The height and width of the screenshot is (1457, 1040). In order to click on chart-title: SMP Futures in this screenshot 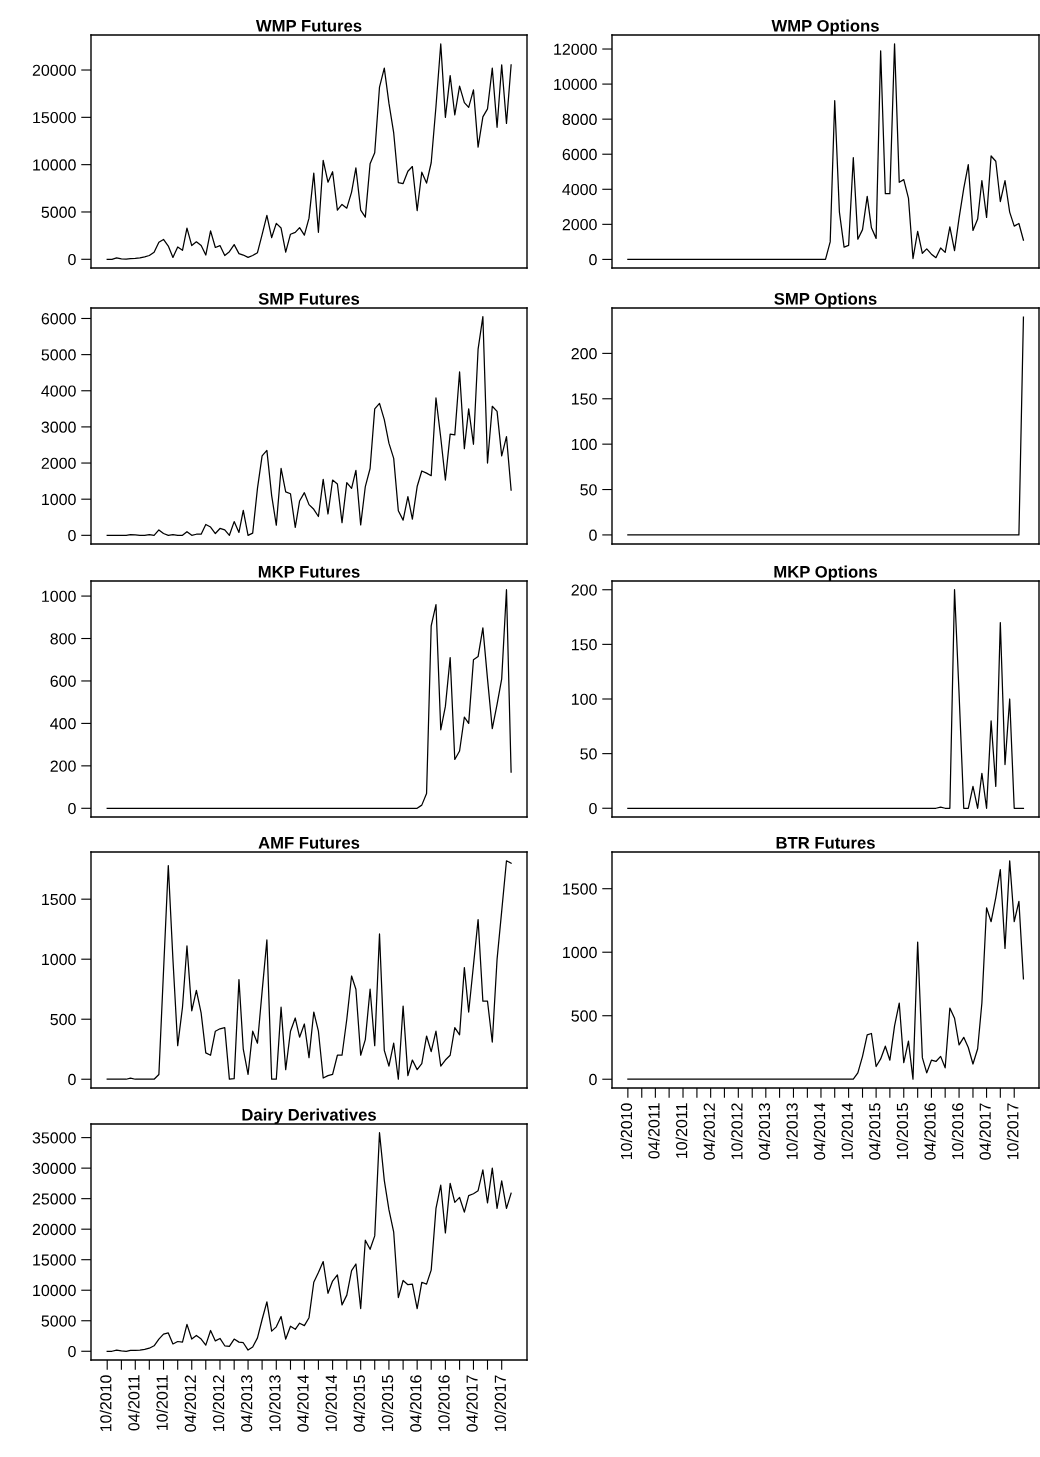, I will do `click(309, 298)`.